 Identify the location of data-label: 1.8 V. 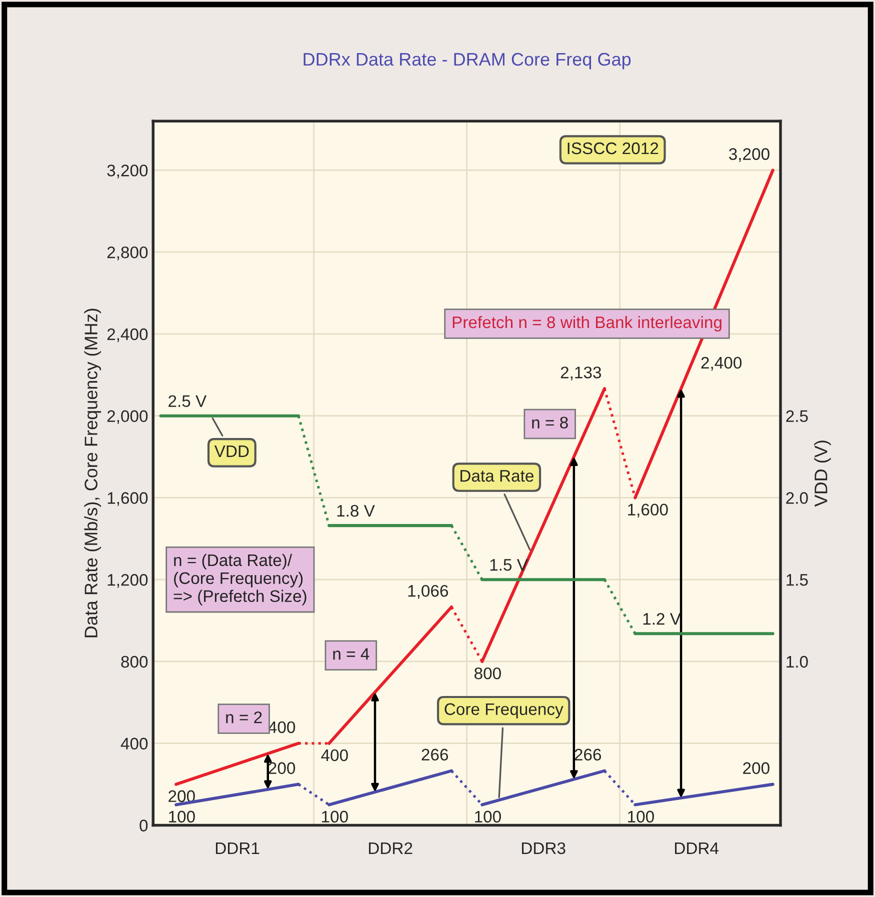
(356, 510).